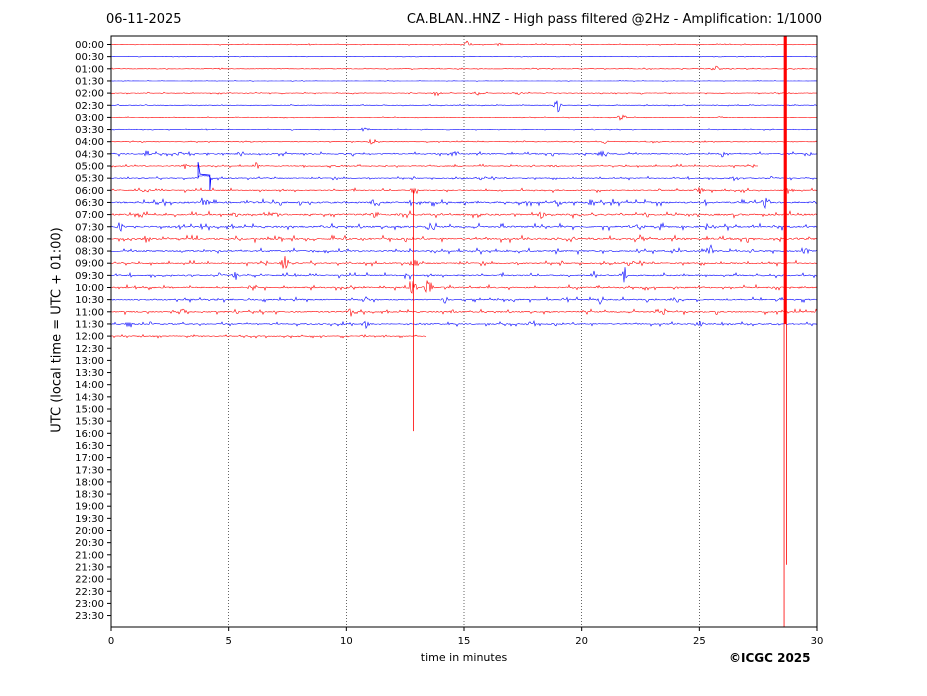  I want to click on y-tick-label: 05:00, so click(89, 167).